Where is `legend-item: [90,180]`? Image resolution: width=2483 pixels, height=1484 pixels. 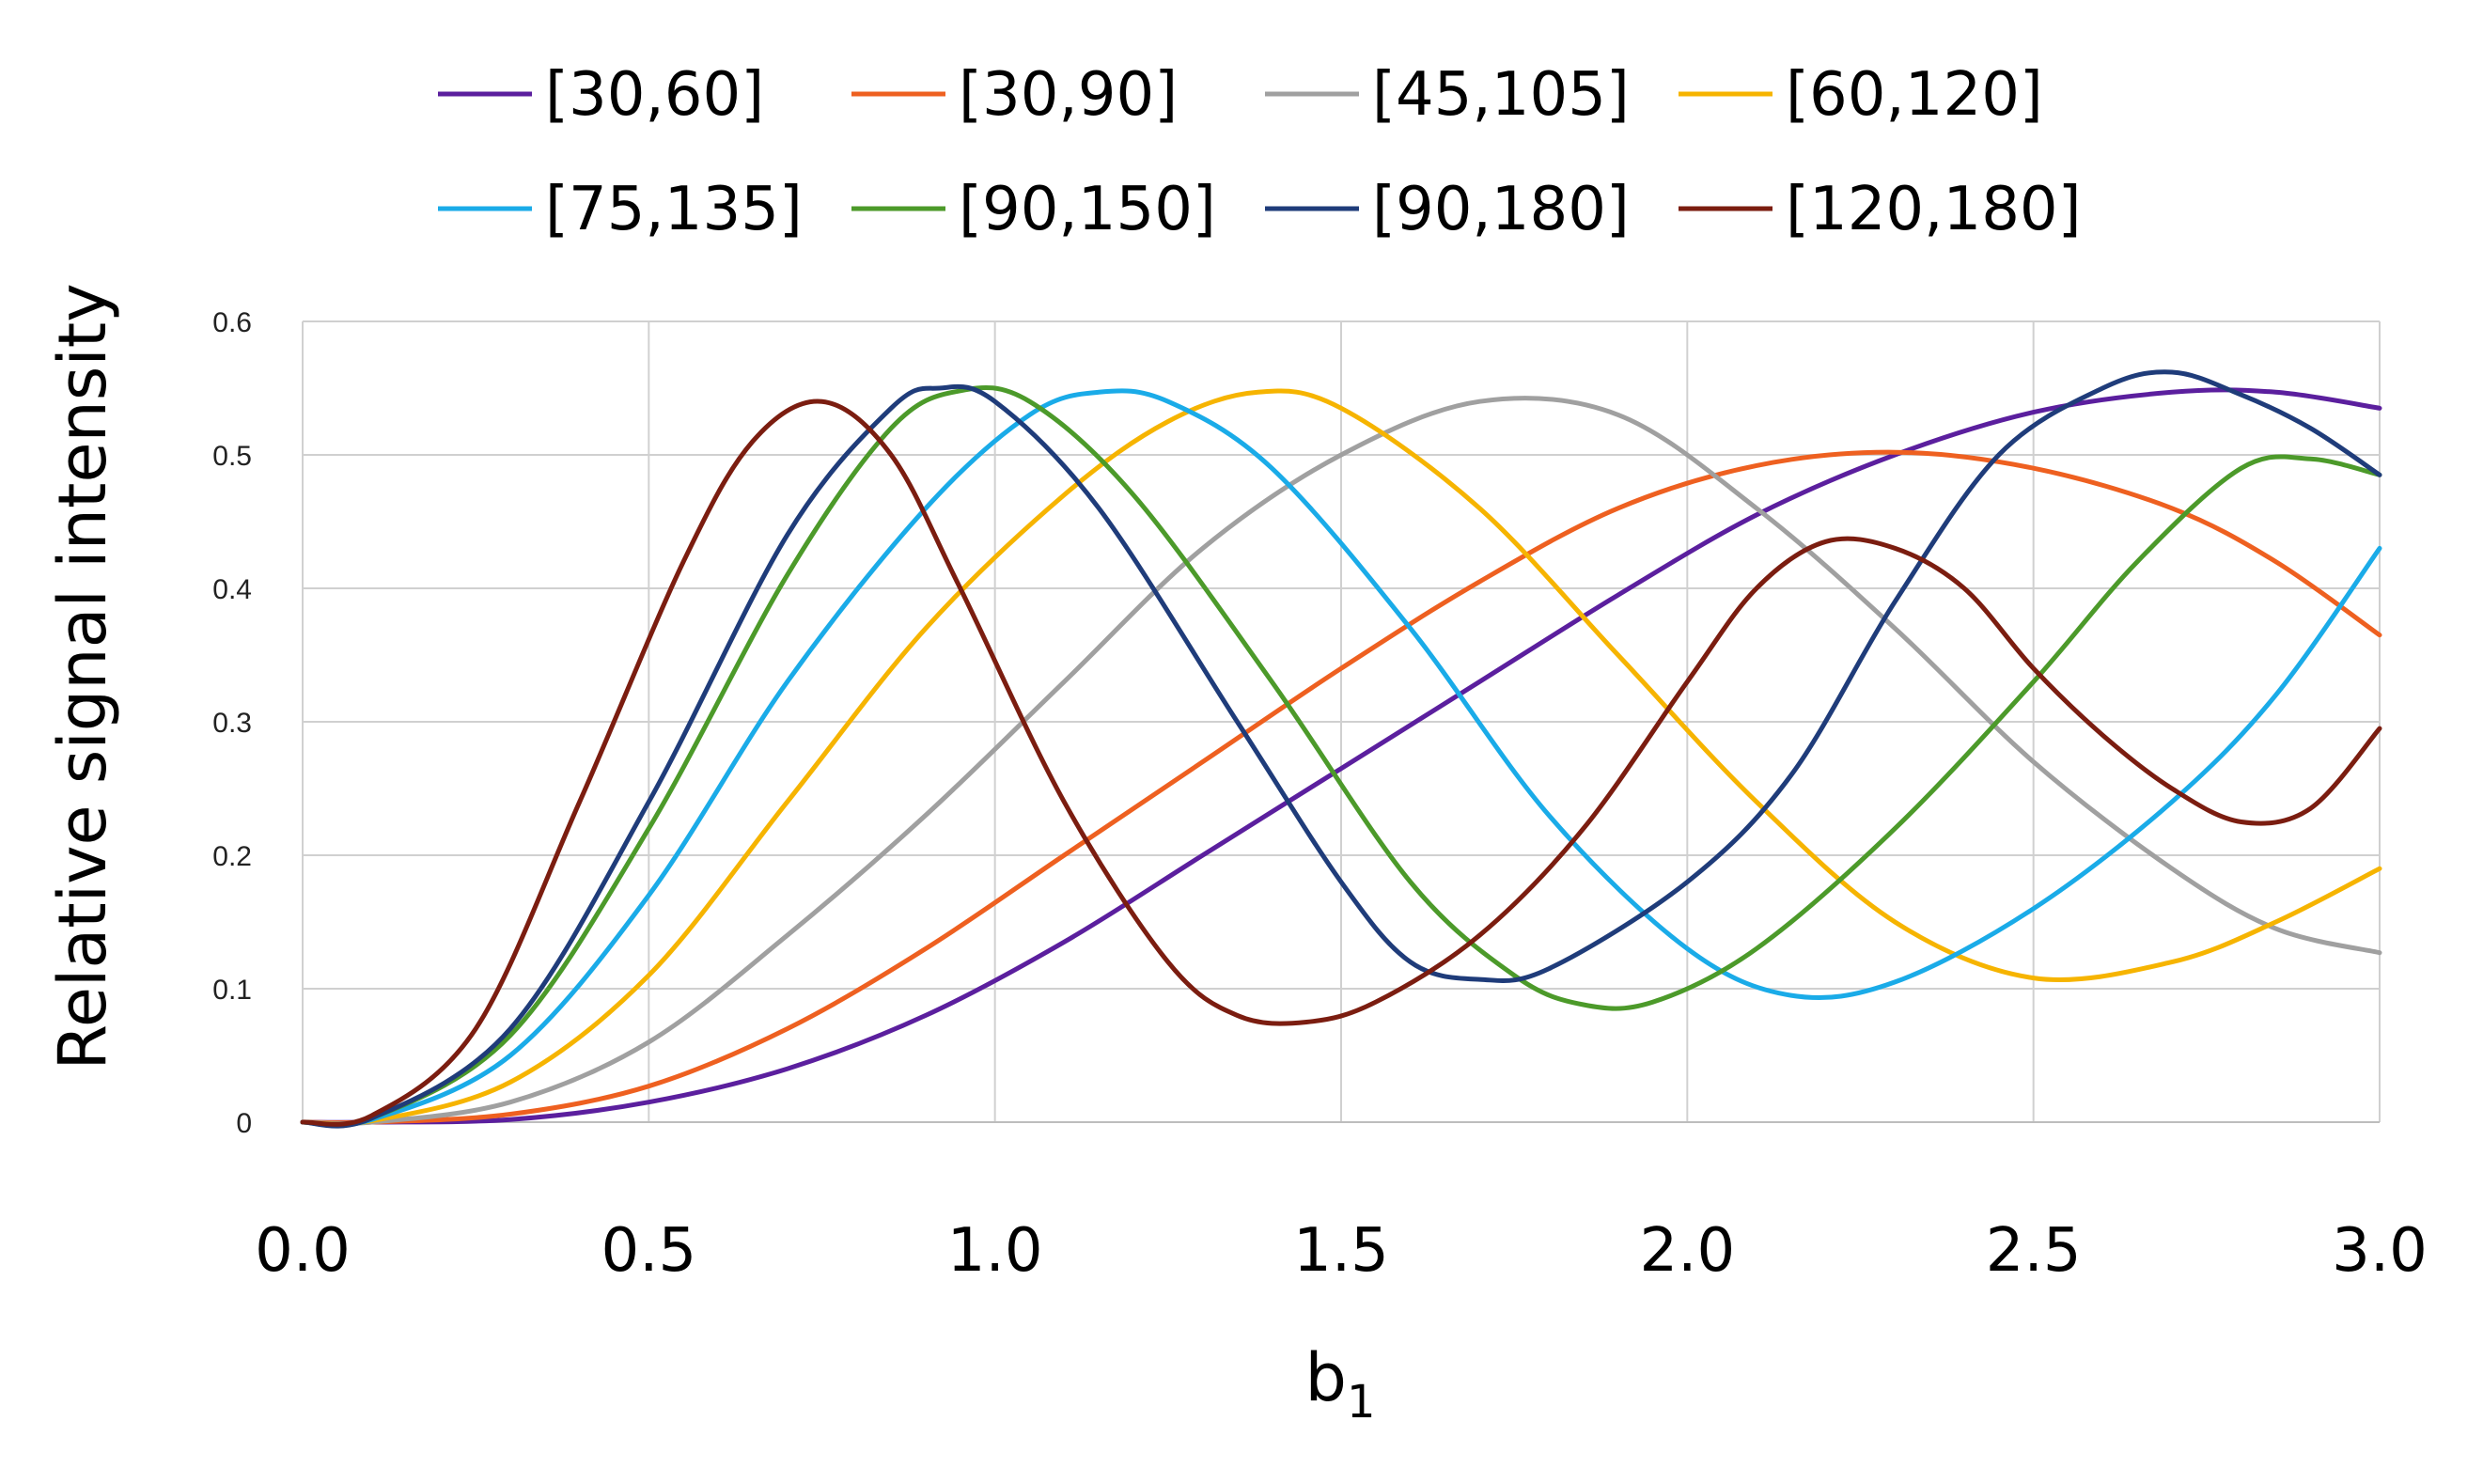 legend-item: [90,180] is located at coordinates (1447, 209).